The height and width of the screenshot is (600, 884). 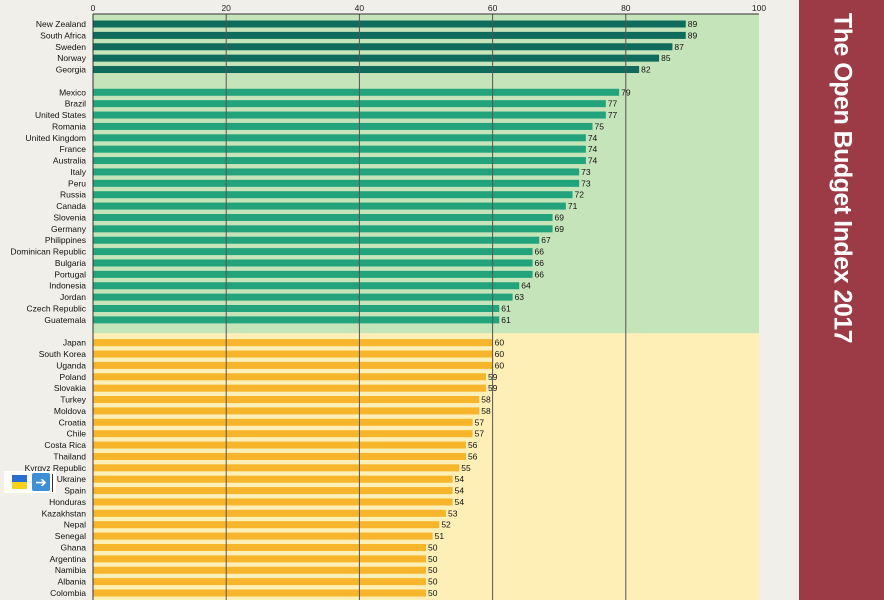 I want to click on bar-spain, so click(x=273, y=491).